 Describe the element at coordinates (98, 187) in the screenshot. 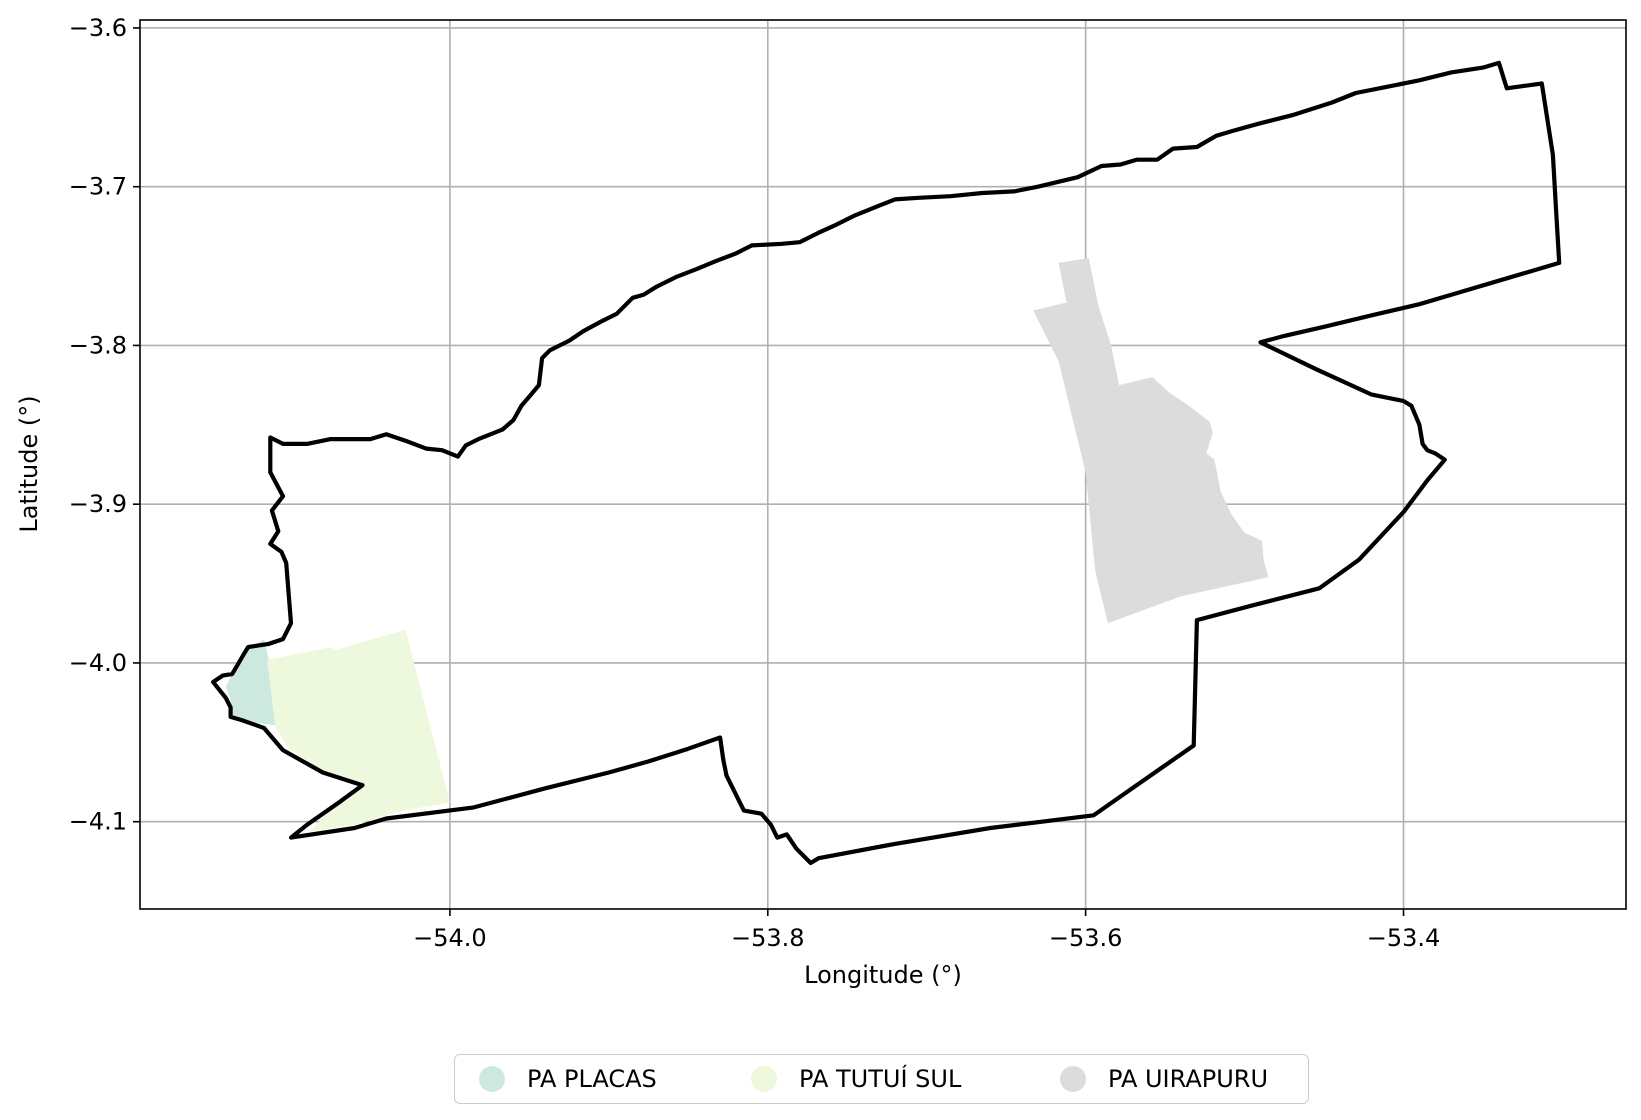

I see `y-tick-label: −3.7` at that location.